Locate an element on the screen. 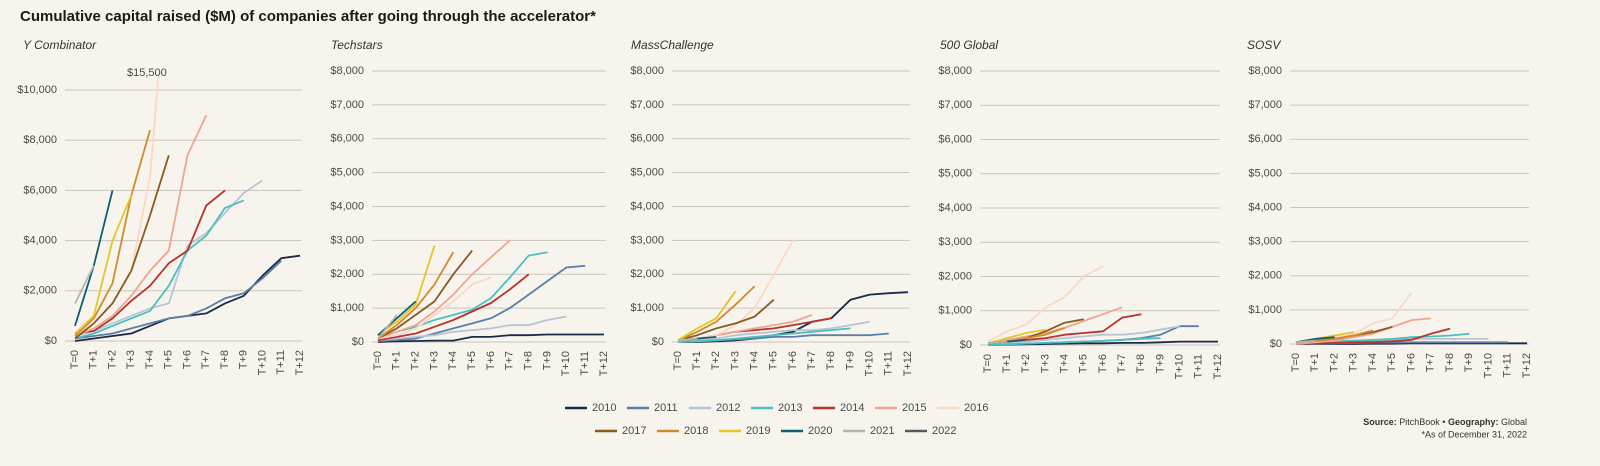 The height and width of the screenshot is (466, 1600). legend-label: 2014 is located at coordinates (852, 408).